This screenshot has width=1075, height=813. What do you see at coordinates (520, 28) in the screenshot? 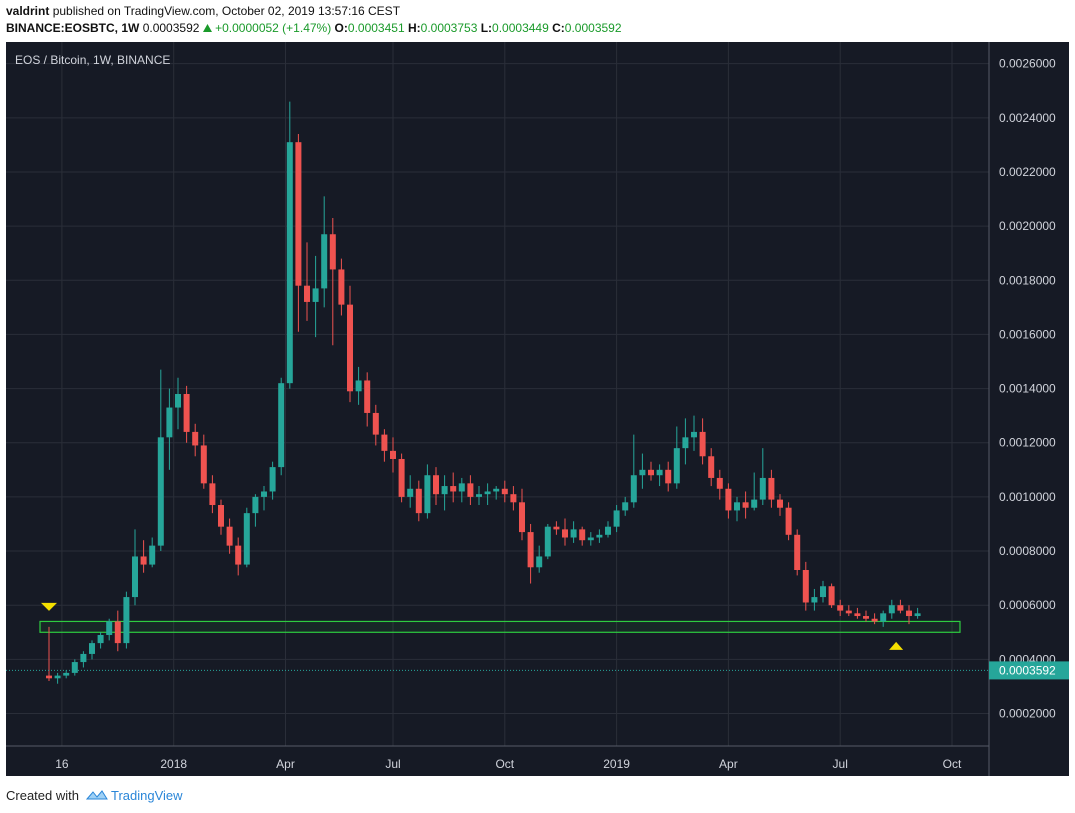
I see `low-value: 0.0003449` at bounding box center [520, 28].